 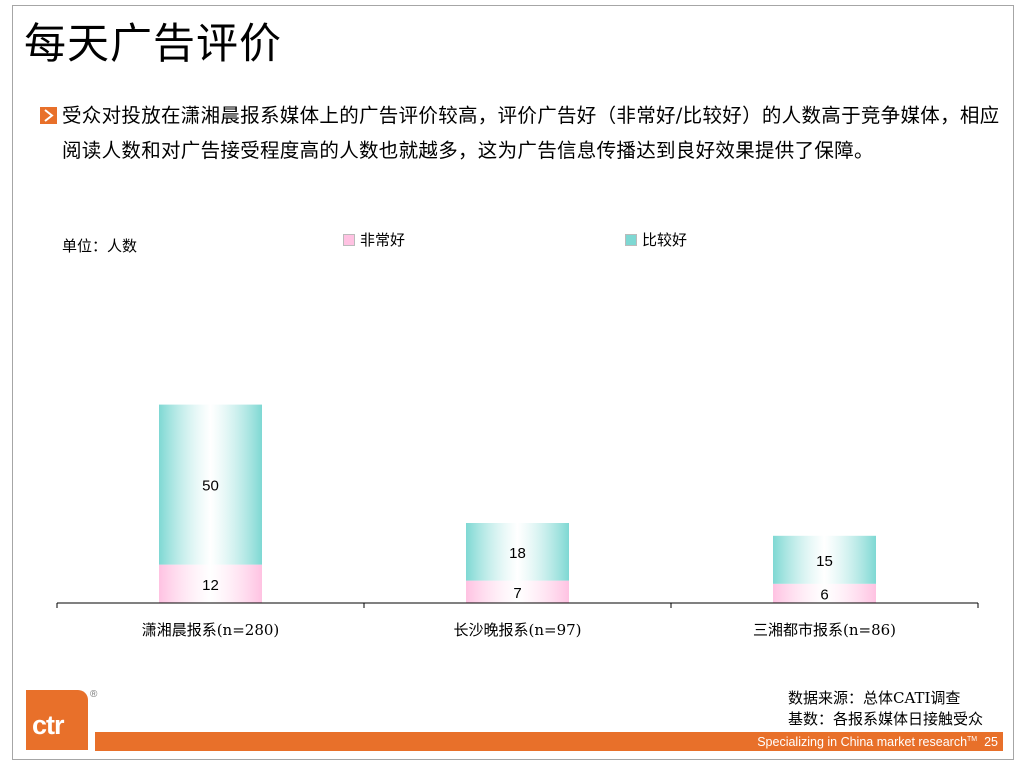 I want to click on legend-item-series-2: 比较好, so click(x=656, y=239).